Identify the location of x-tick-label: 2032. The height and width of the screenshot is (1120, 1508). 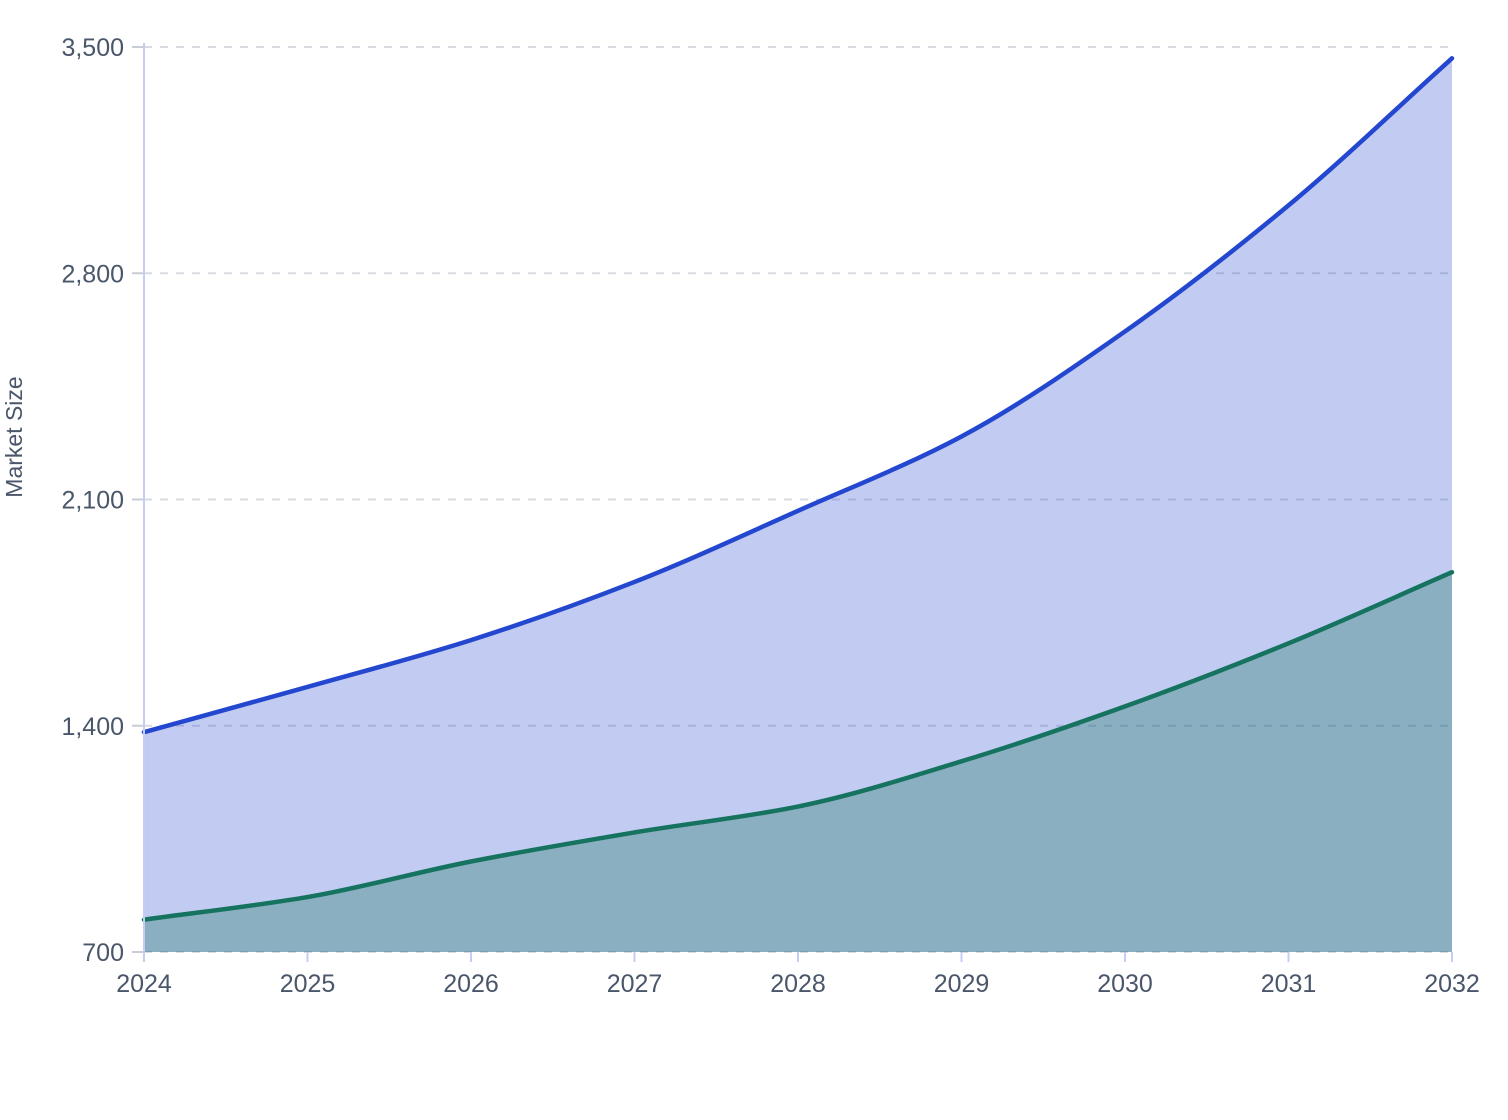
(1452, 984).